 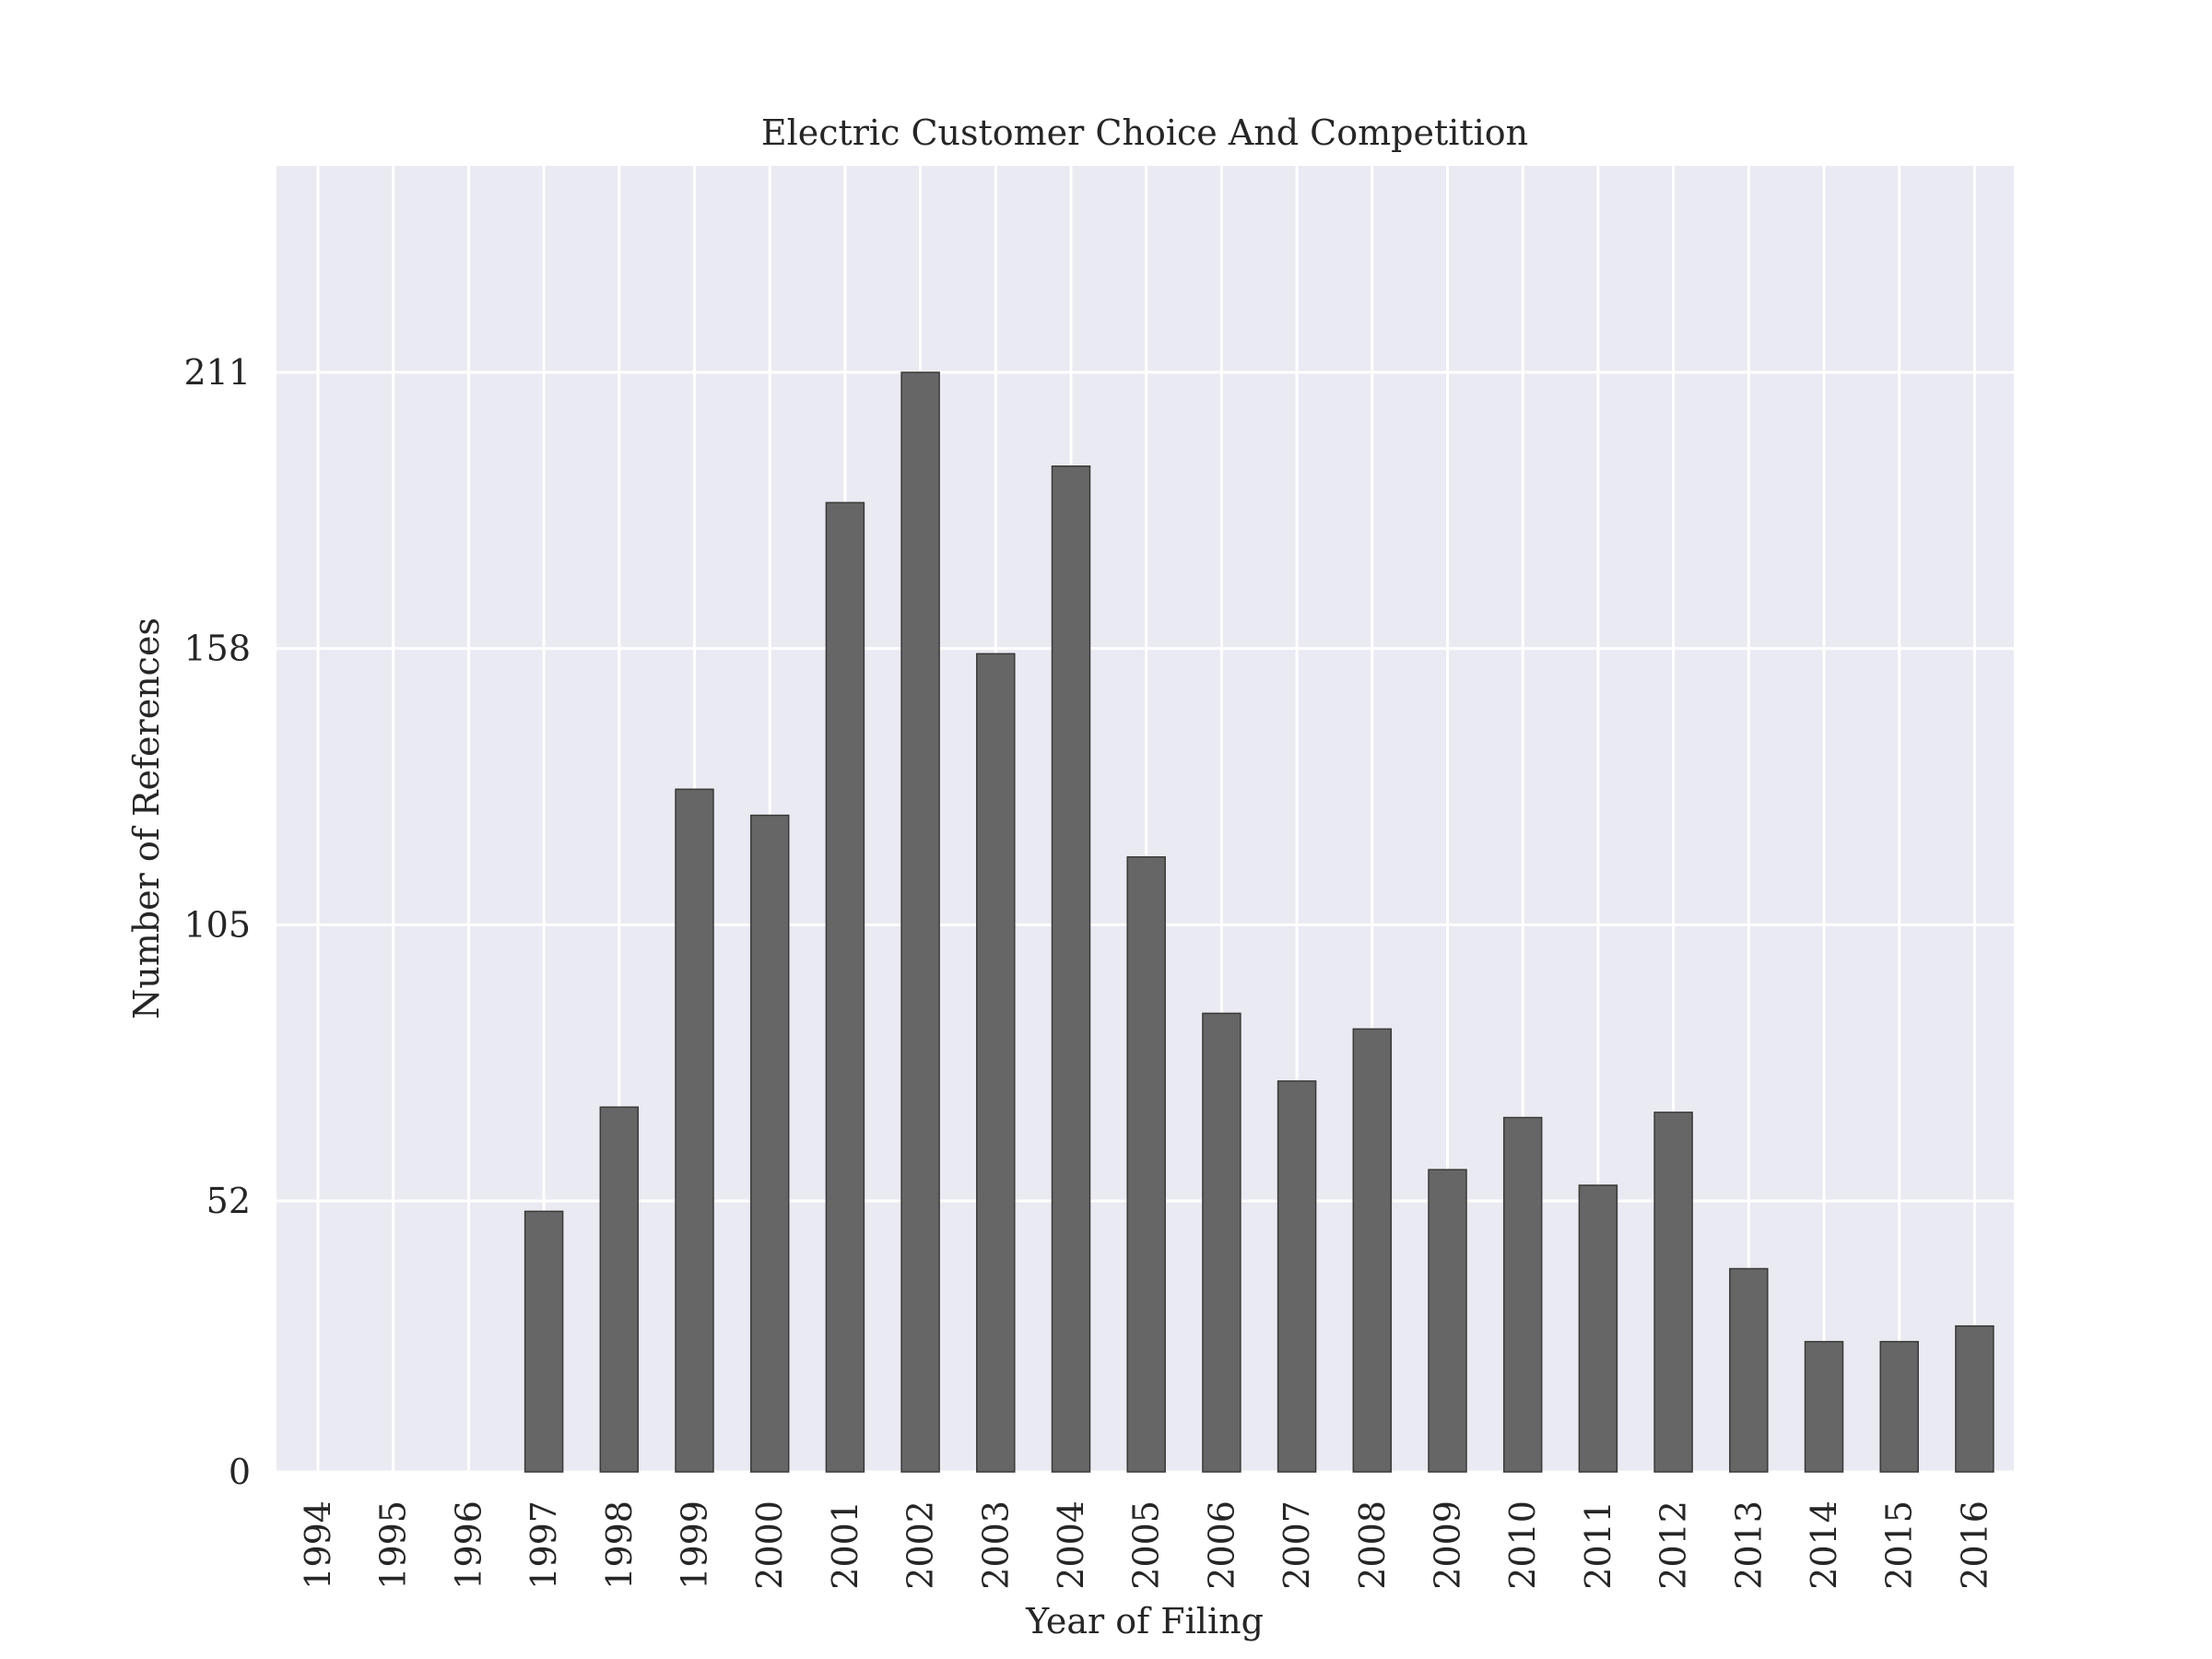 I want to click on x-tick-label: 2007, so click(x=1297, y=1545).